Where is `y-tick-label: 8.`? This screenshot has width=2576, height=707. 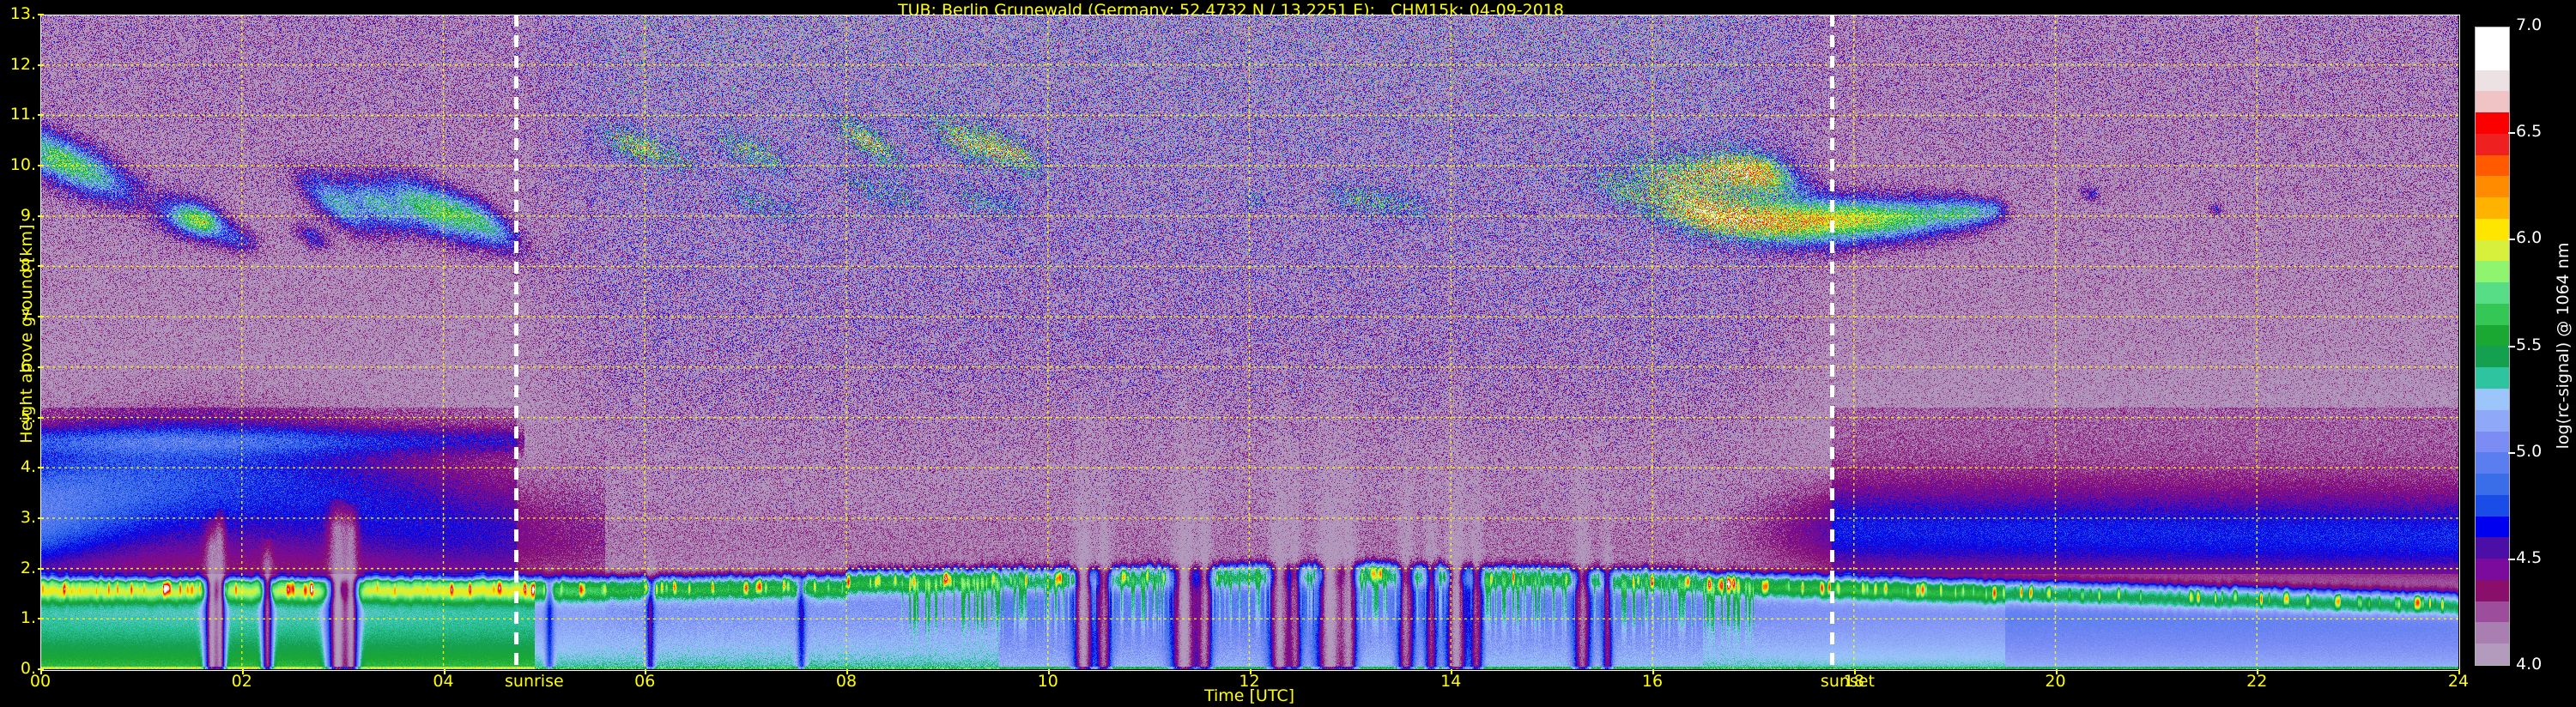
y-tick-label: 8. is located at coordinates (28, 265).